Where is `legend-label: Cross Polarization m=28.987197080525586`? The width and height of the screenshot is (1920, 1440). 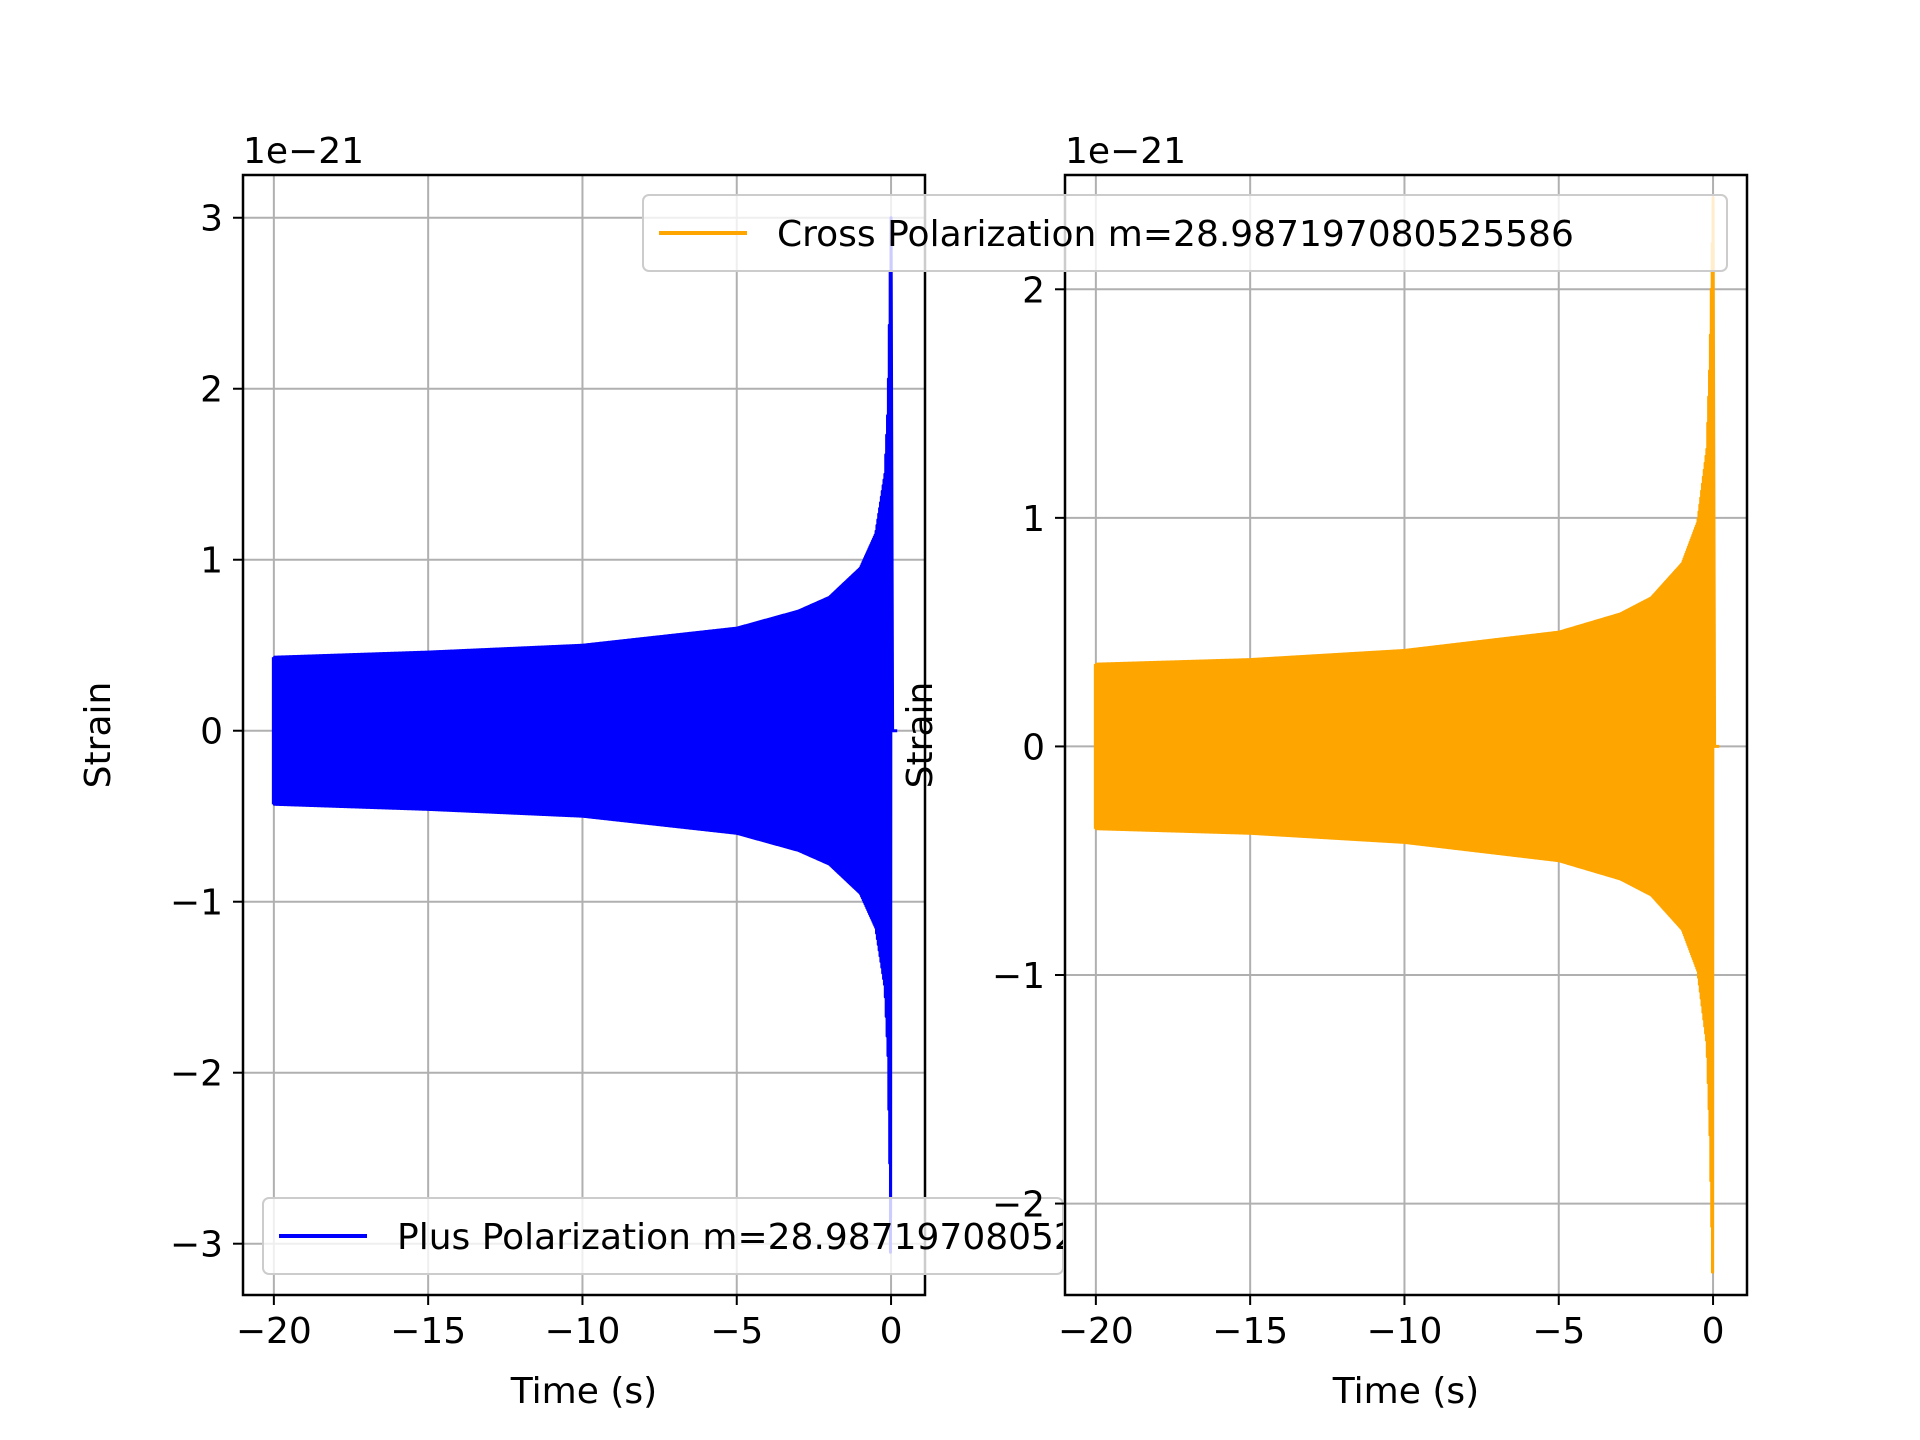
legend-label: Cross Polarization m=28.987197080525586 is located at coordinates (1175, 234).